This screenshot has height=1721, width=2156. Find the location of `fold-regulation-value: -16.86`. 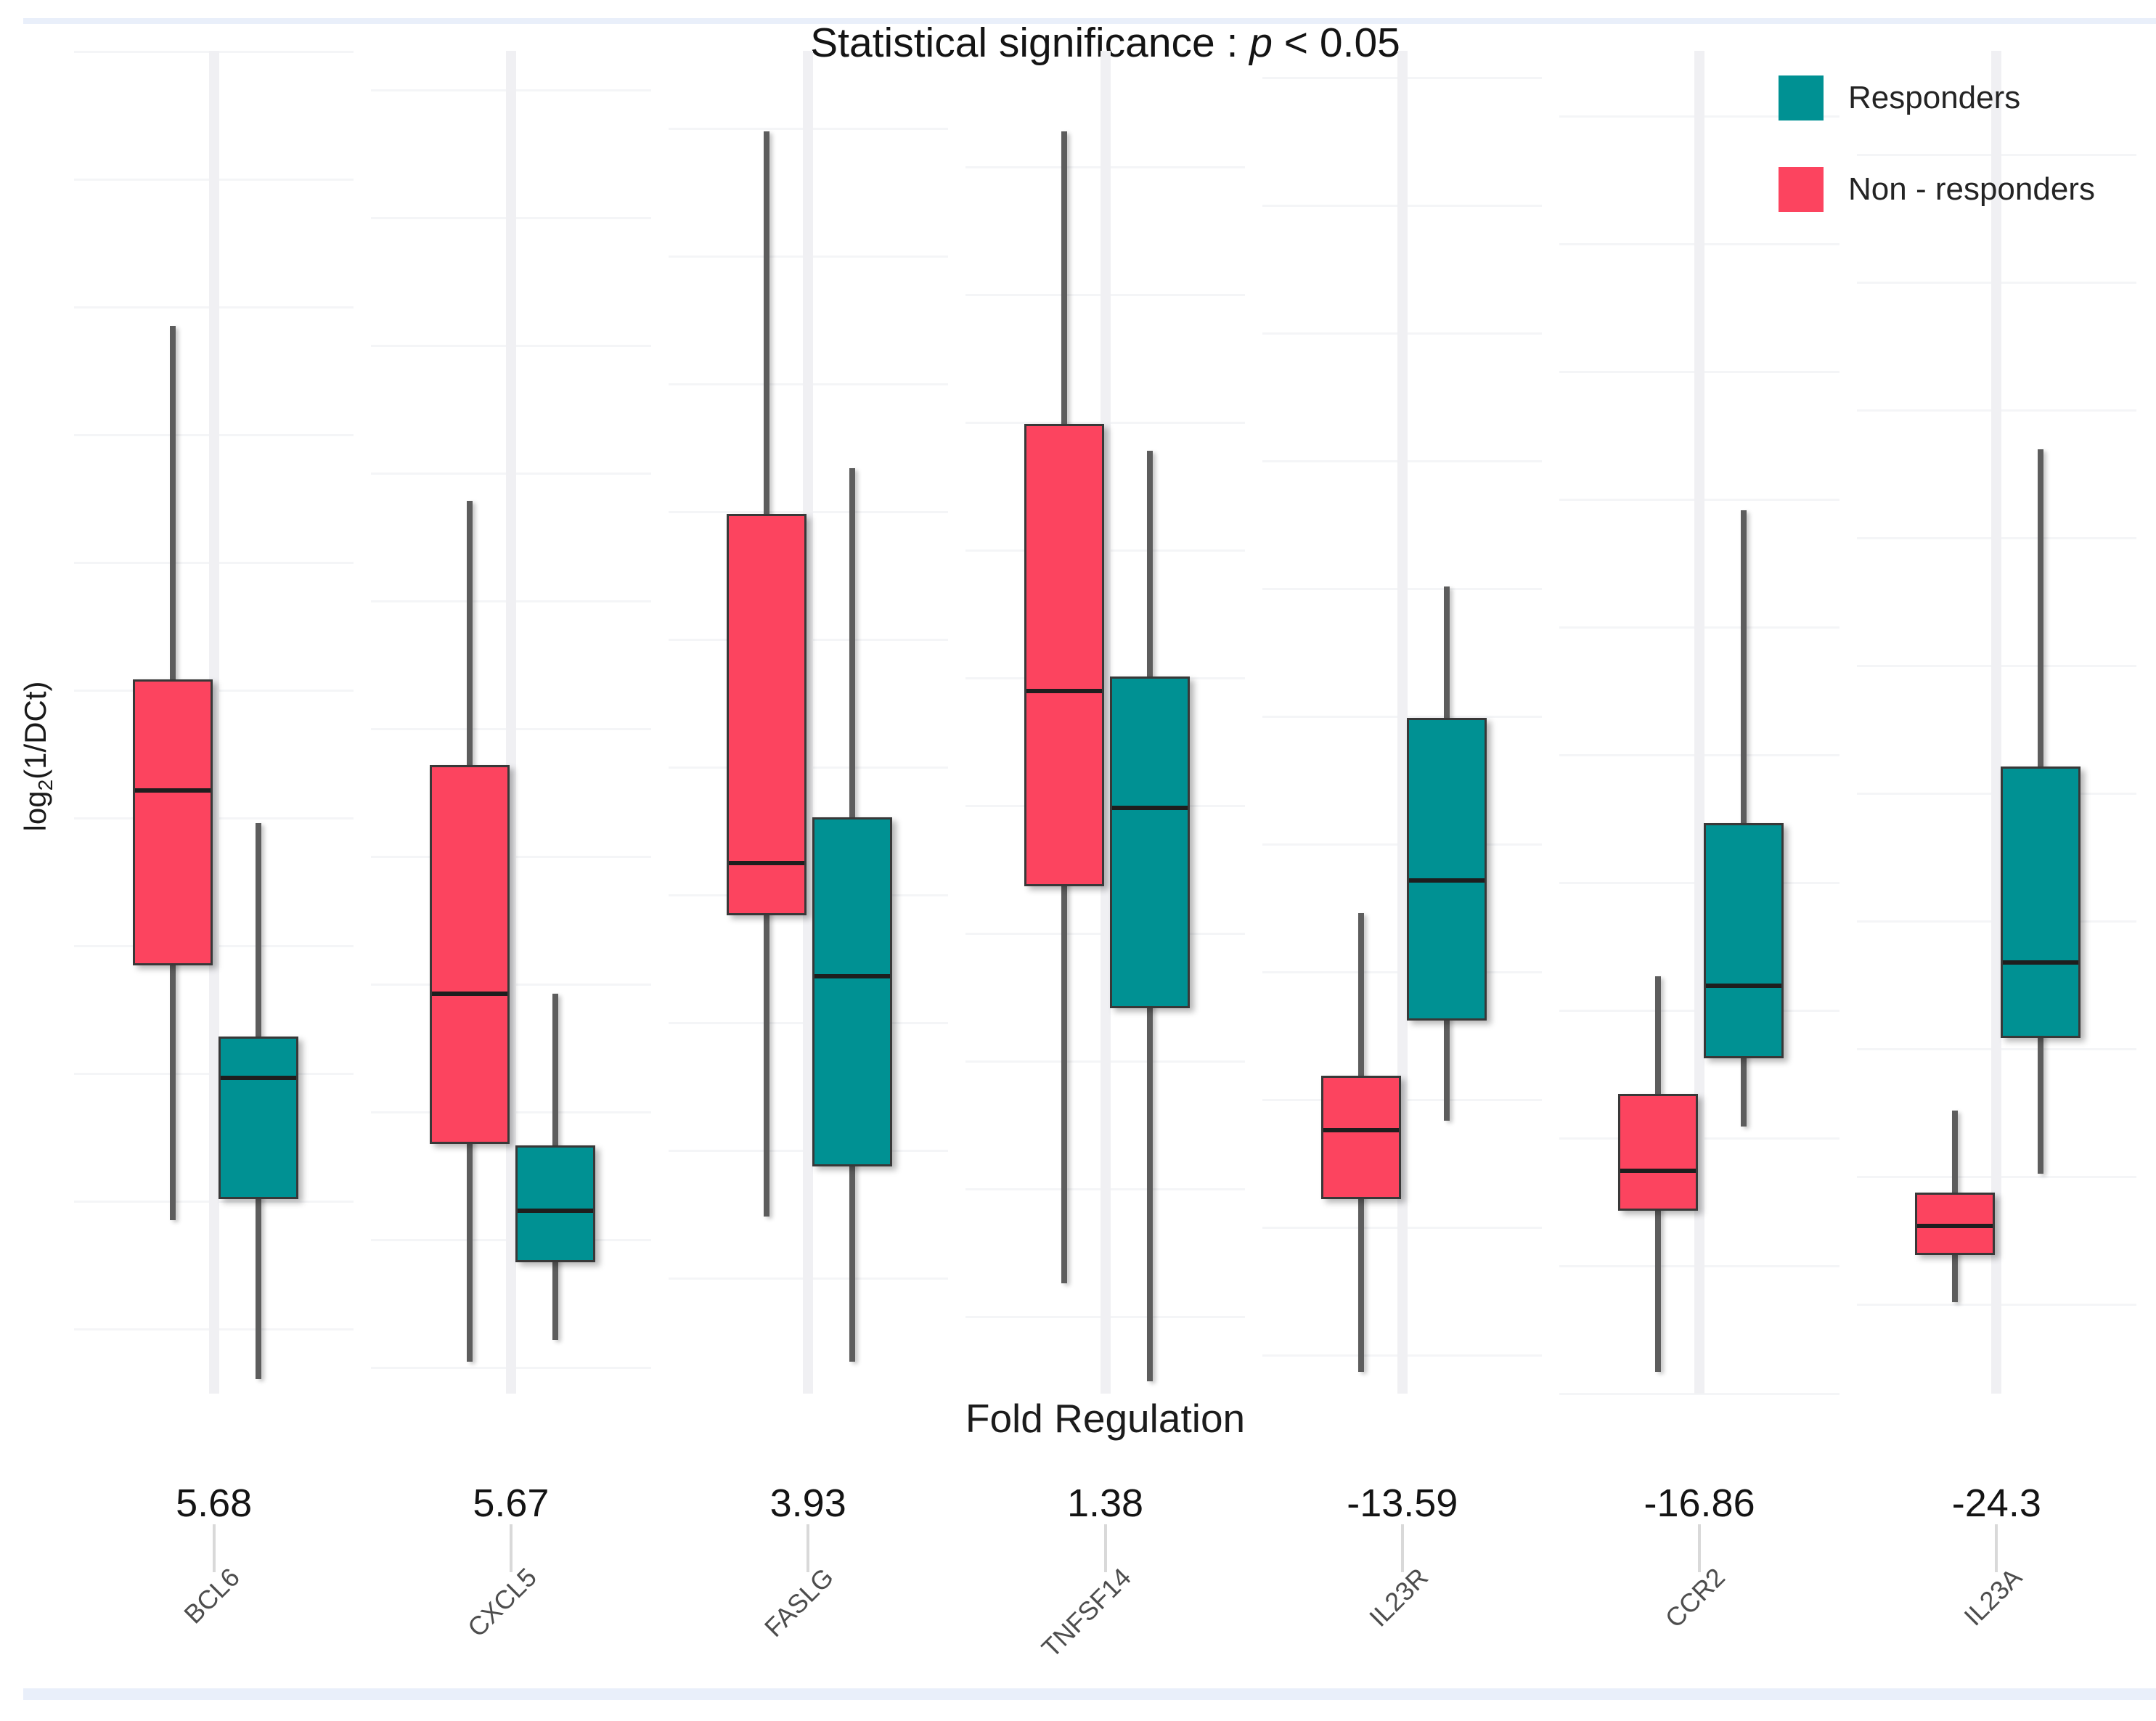

fold-regulation-value: -16.86 is located at coordinates (1699, 1503).